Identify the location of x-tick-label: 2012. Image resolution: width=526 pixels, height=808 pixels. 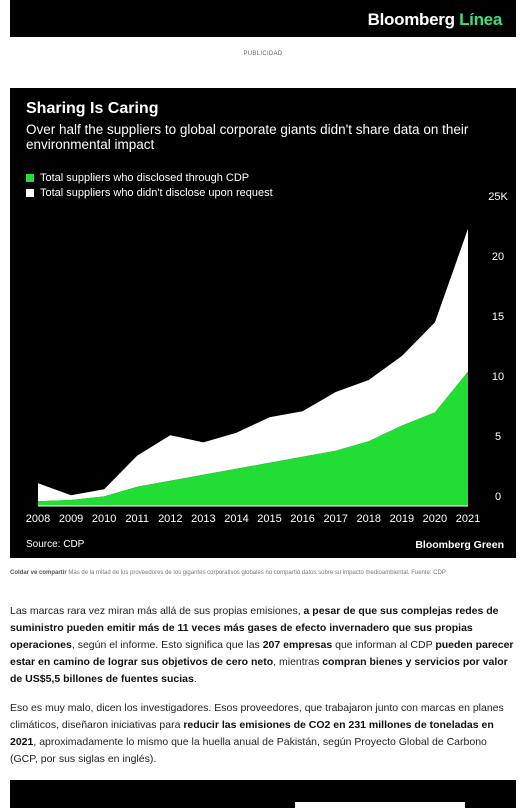
(170, 519).